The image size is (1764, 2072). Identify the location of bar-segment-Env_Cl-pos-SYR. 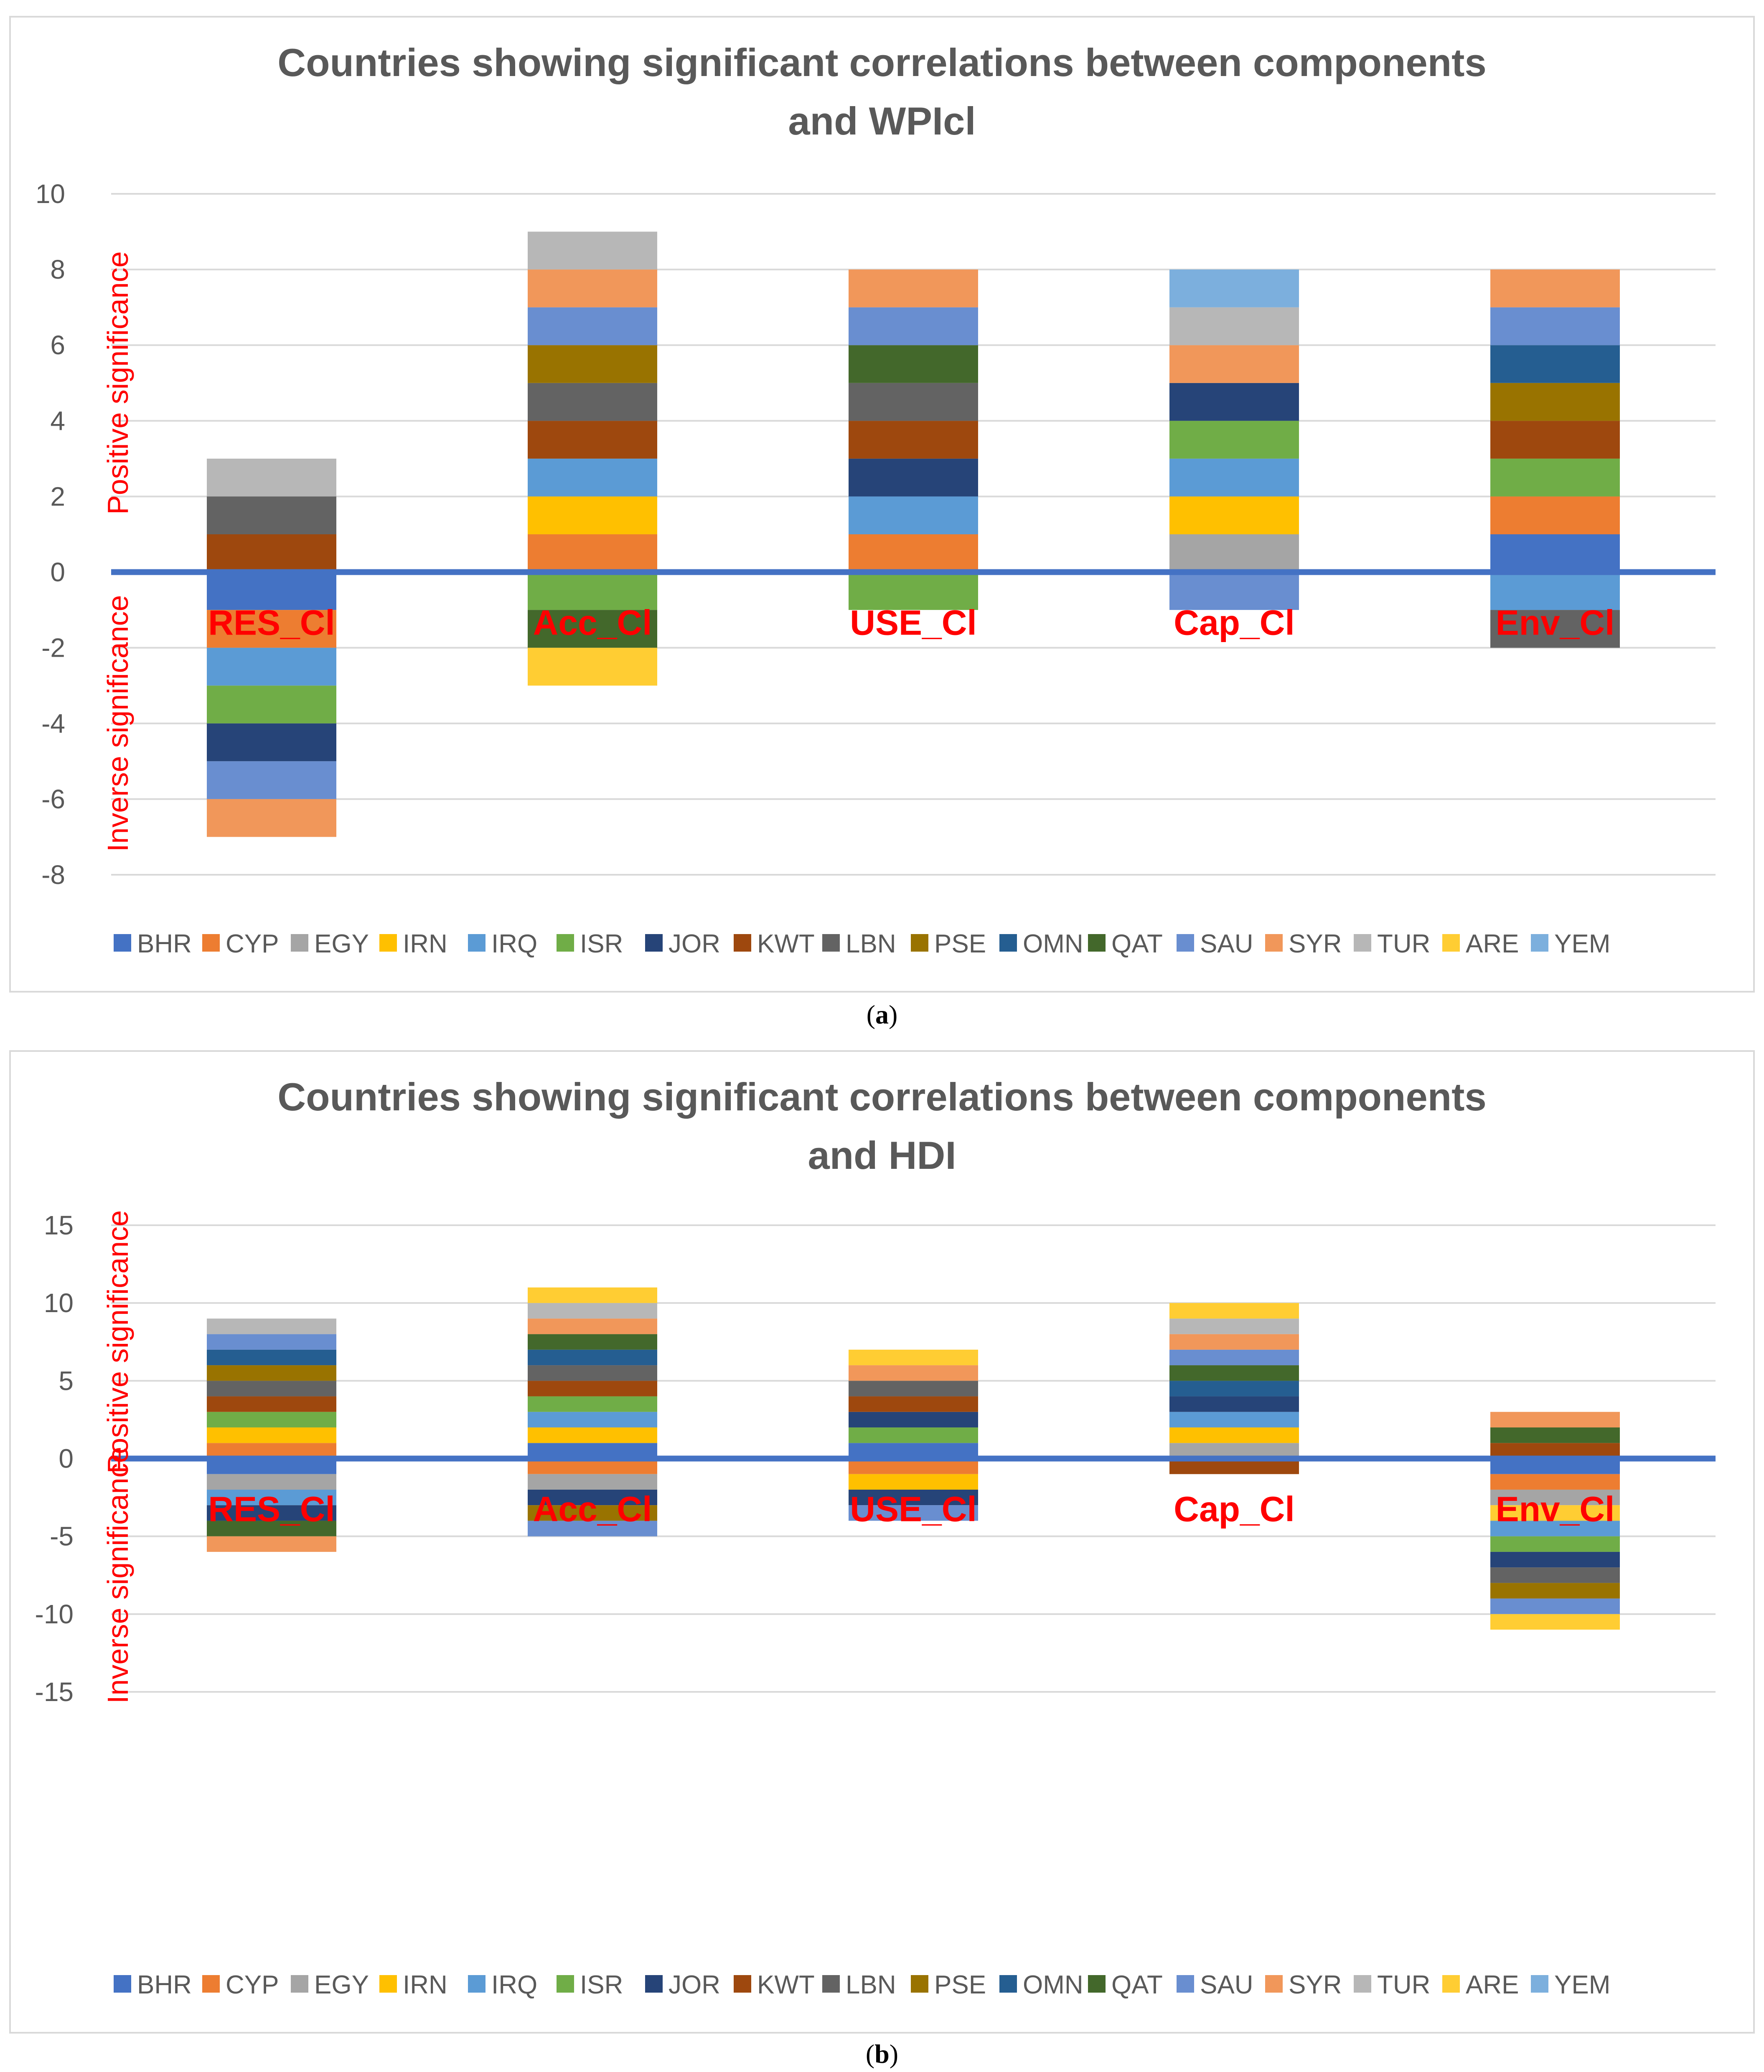
(1555, 288).